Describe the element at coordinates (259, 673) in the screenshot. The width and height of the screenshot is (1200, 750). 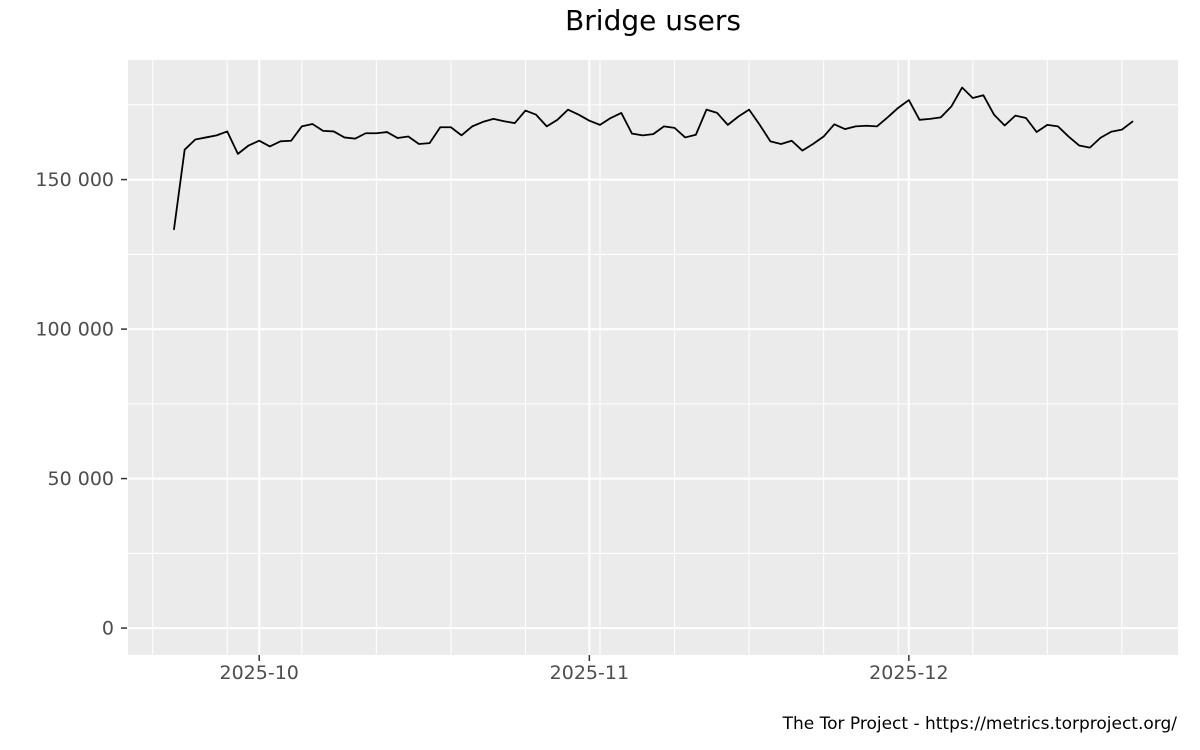
I see `x-tick-label: 2025-10` at that location.